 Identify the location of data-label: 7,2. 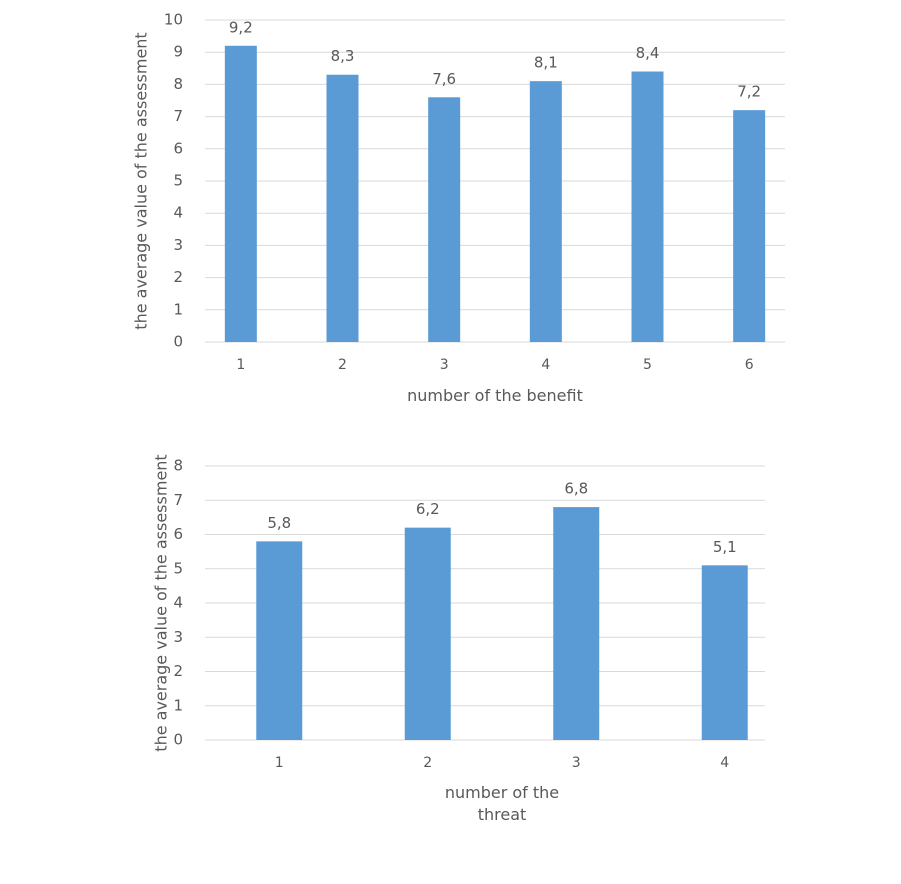
(749, 92).